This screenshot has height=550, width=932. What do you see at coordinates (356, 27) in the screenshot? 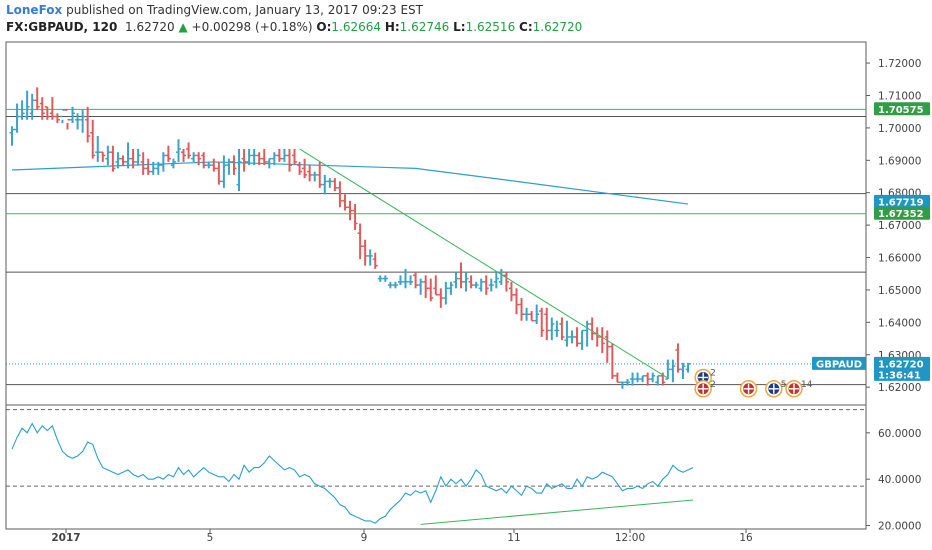
I see `open-value: 1.62664` at bounding box center [356, 27].